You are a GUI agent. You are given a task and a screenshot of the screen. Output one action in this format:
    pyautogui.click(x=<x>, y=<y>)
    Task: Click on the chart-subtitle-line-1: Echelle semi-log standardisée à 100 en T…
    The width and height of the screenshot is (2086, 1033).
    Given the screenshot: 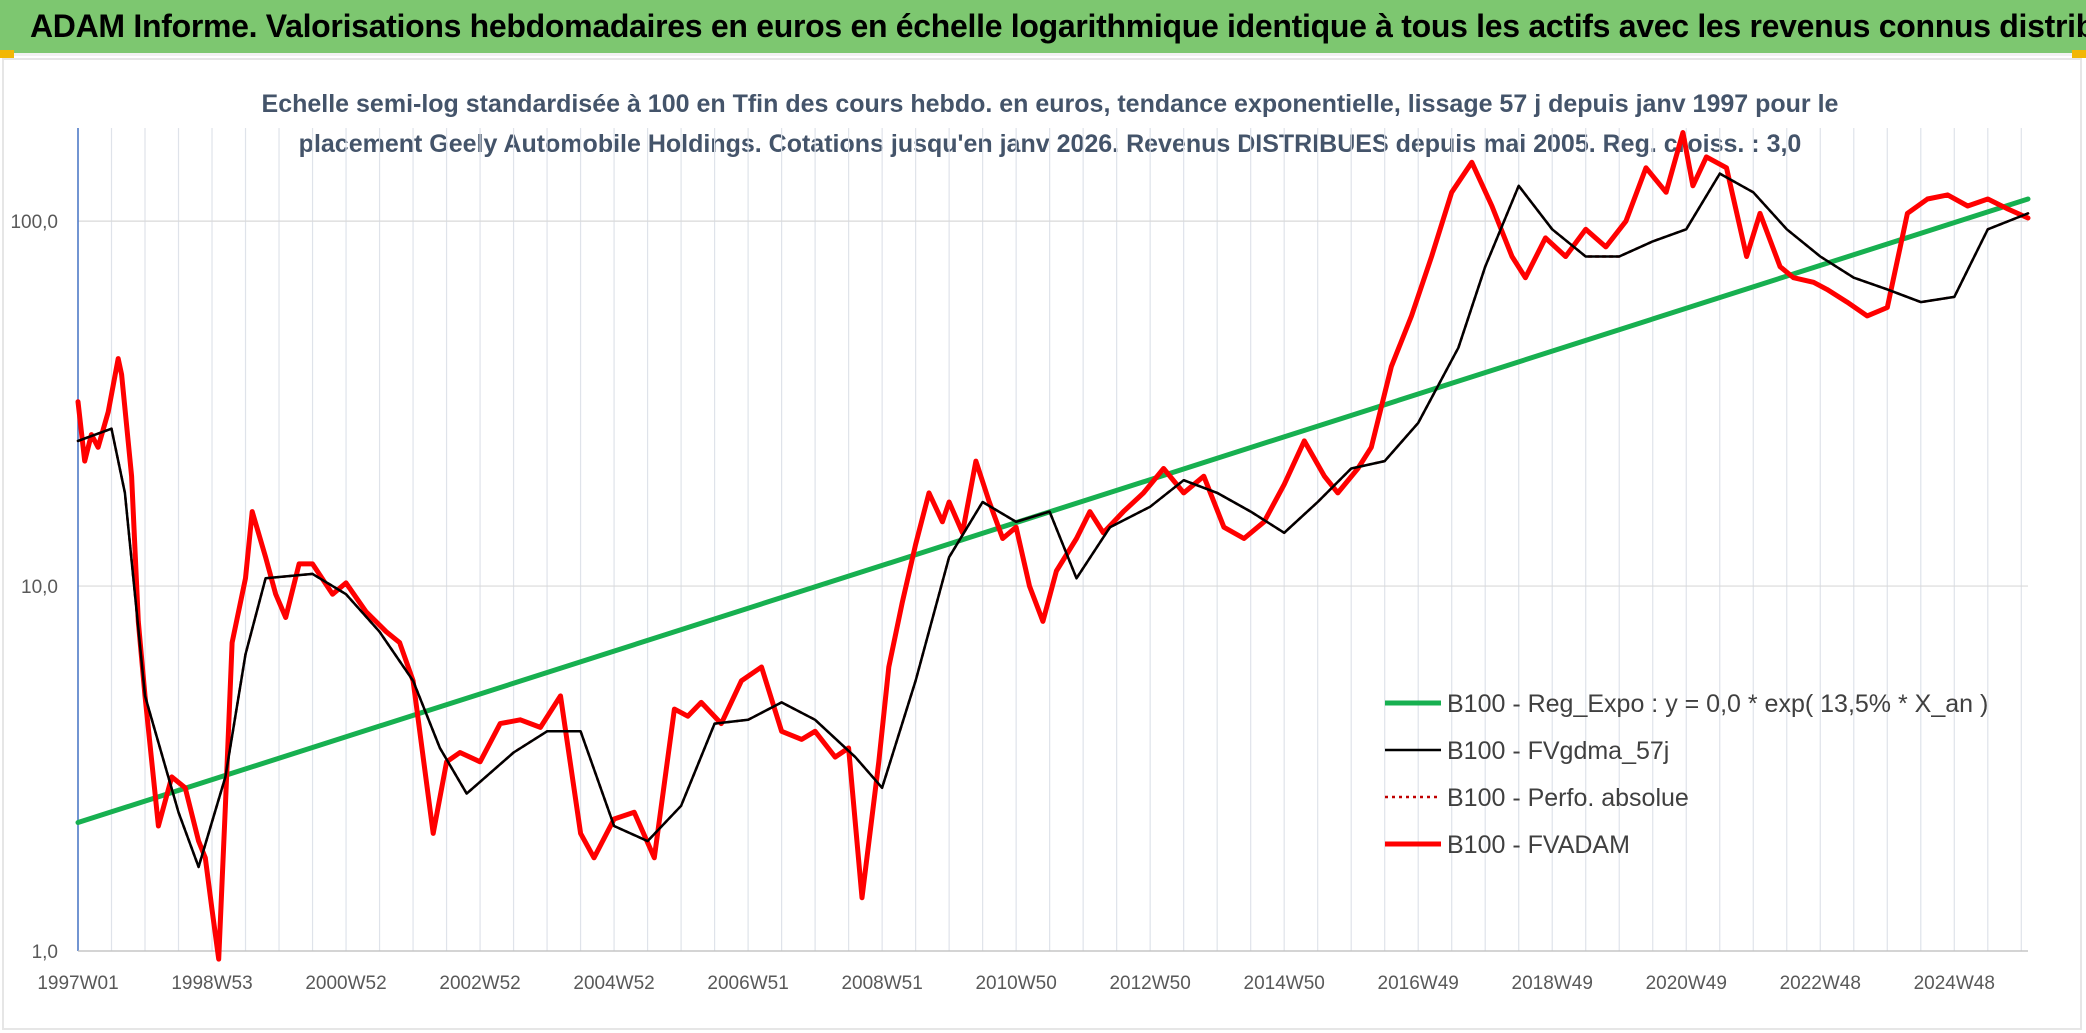 What is the action you would take?
    pyautogui.click(x=1050, y=104)
    